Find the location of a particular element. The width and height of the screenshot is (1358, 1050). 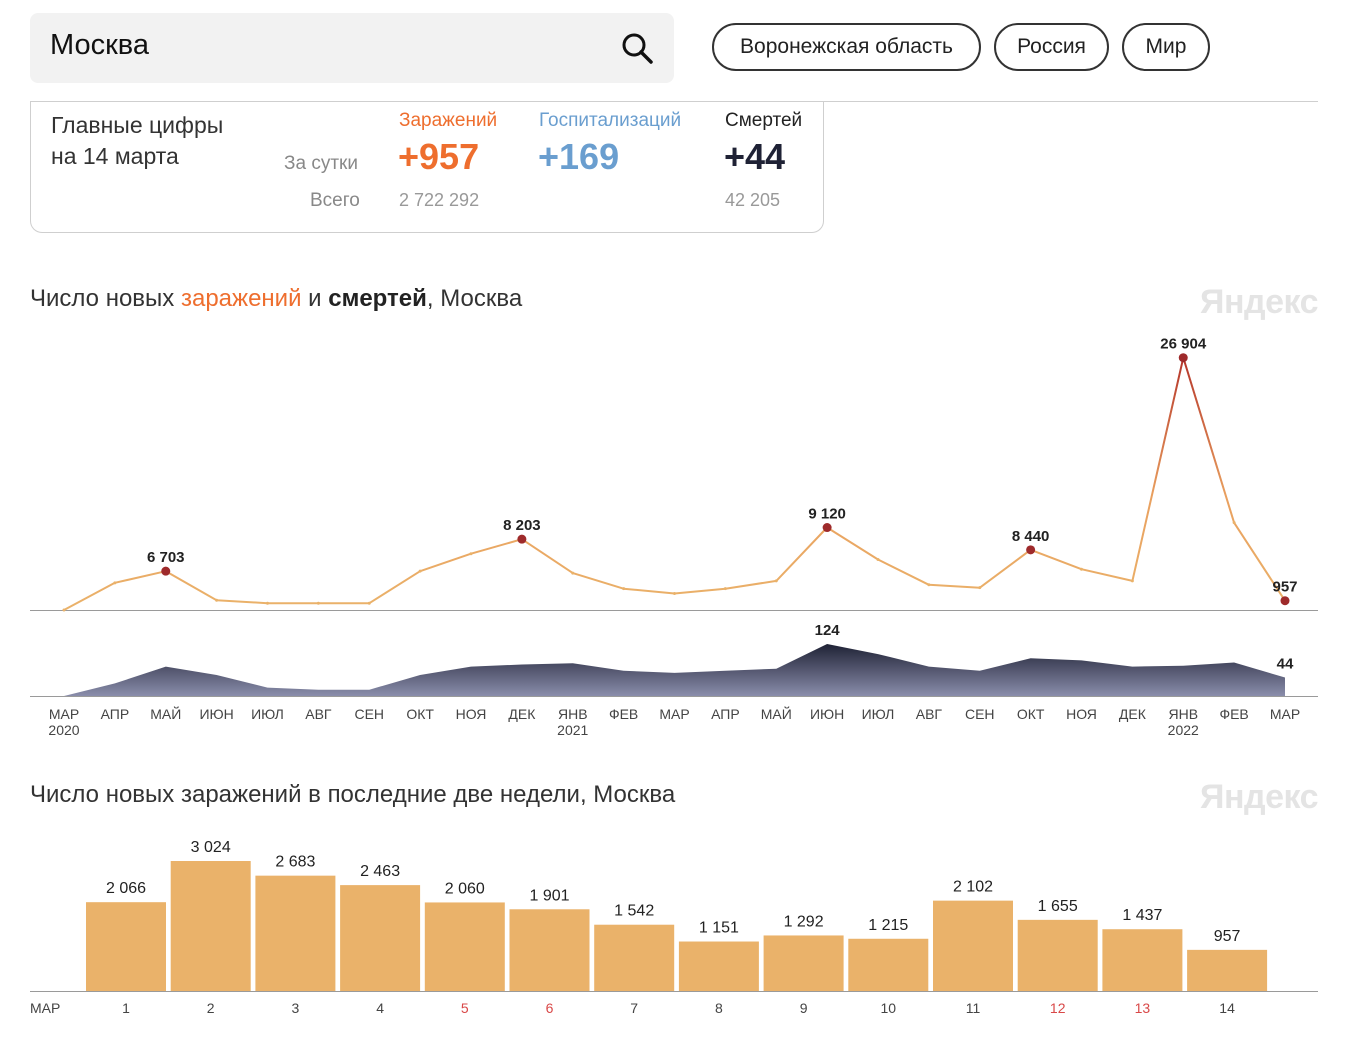

infections-per-day: +957 is located at coordinates (439, 156).